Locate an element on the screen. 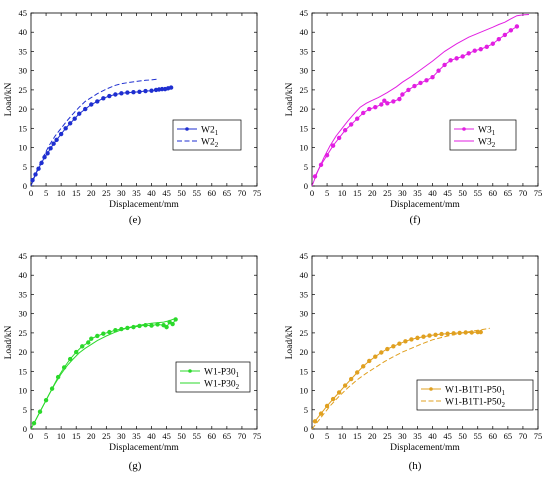 This screenshot has height=488, width=550. legend-entry: W32 is located at coordinates (487, 144).